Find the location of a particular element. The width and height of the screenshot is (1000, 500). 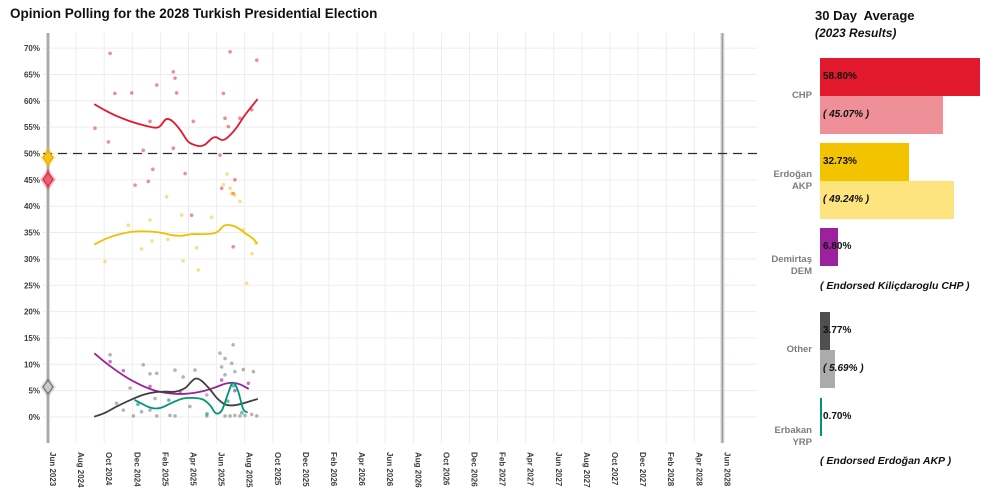

svg-text: Dec 2027 is located at coordinates (642, 469).